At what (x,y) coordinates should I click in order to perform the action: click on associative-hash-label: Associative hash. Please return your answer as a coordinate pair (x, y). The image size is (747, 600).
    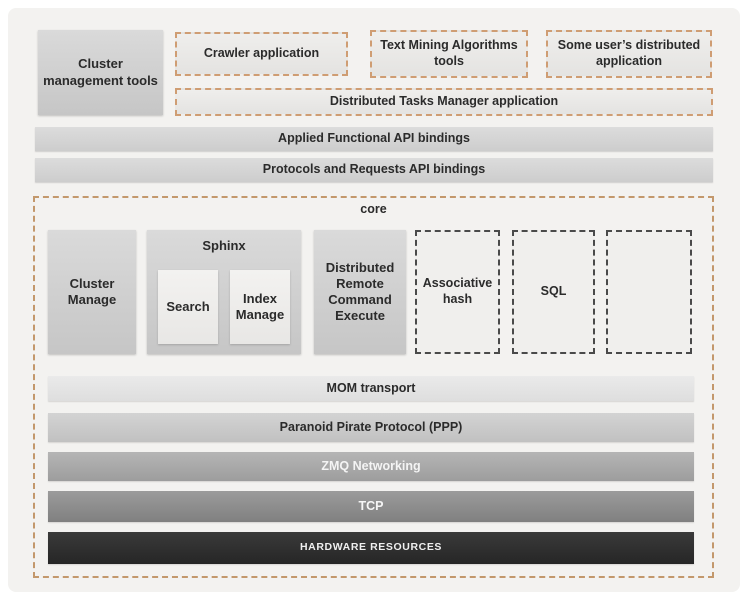
    Looking at the image, I should click on (457, 291).